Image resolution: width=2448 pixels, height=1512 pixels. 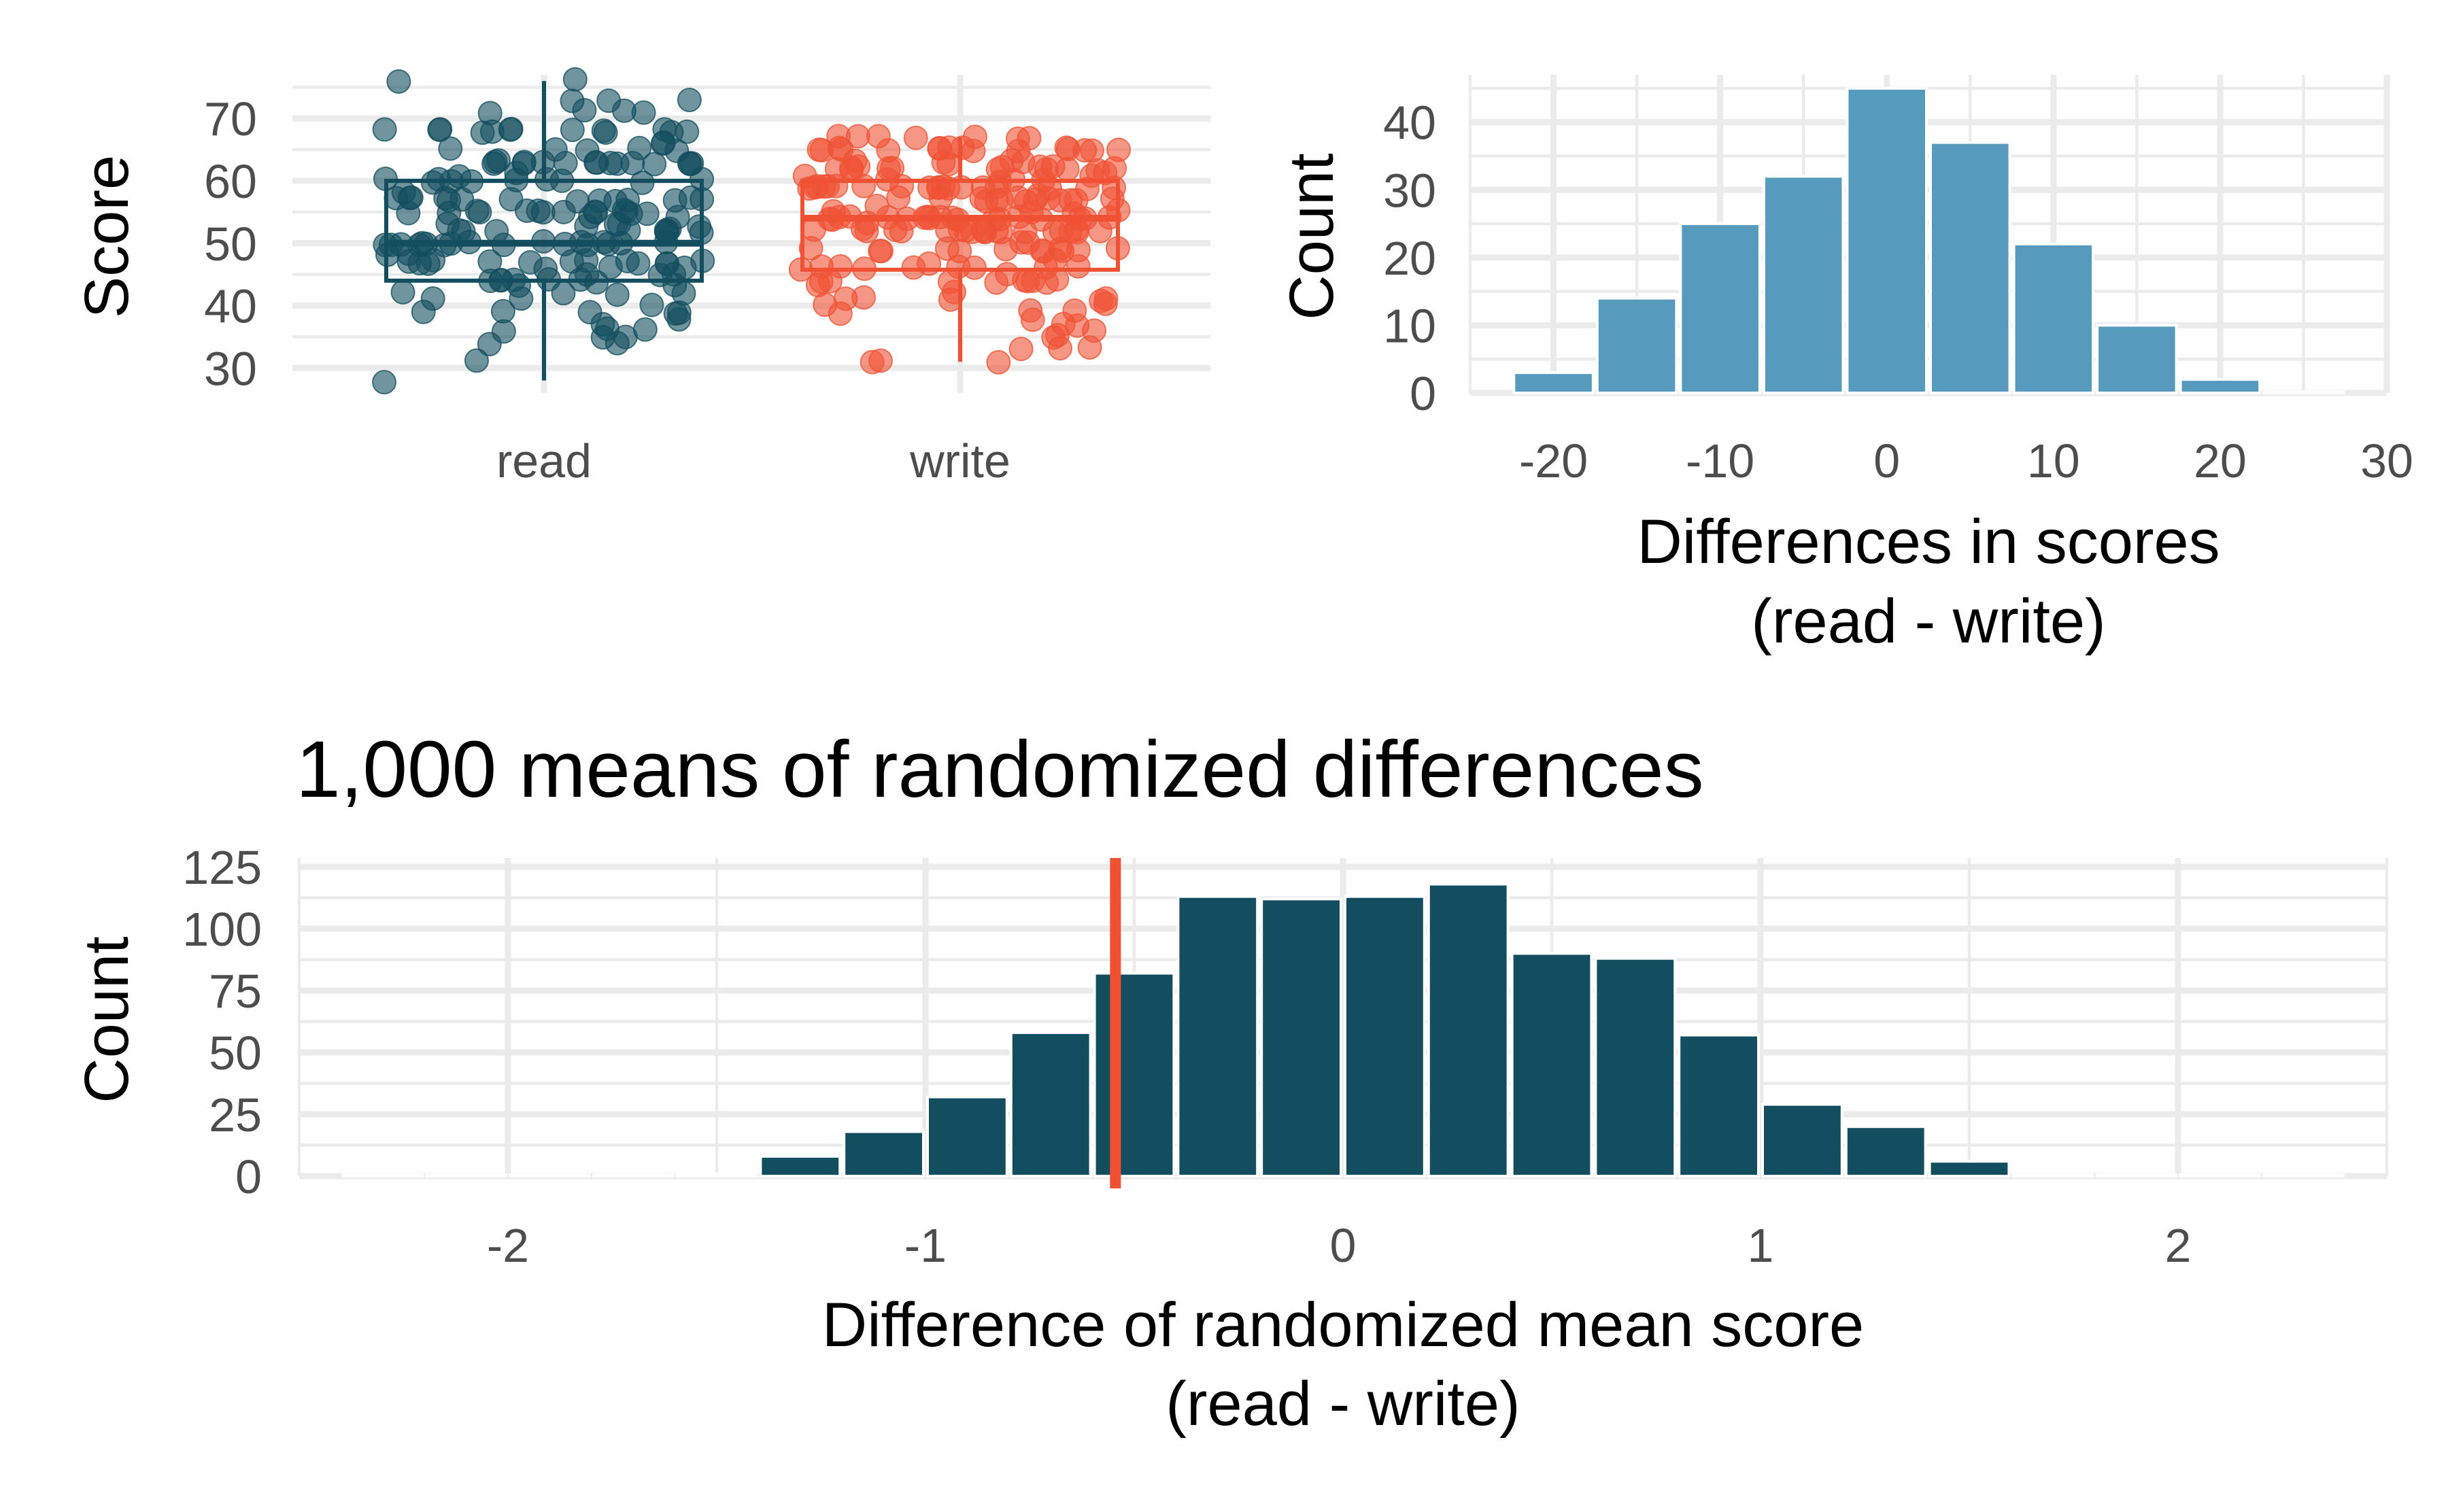 What do you see at coordinates (2387, 460) in the screenshot?
I see `x-tick-label: 30` at bounding box center [2387, 460].